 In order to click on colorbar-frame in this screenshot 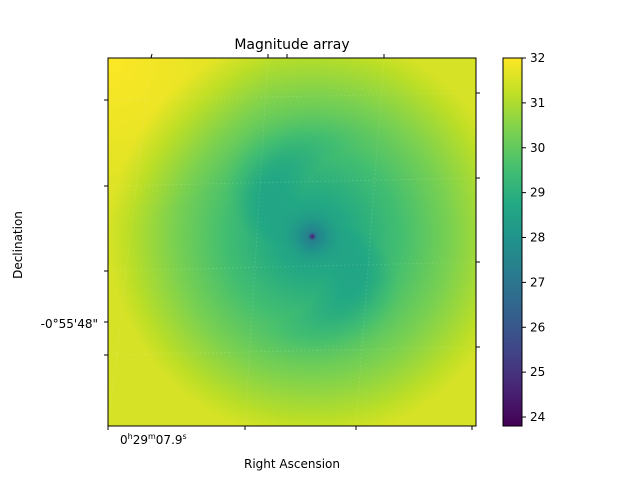, I will do `click(512, 242)`.